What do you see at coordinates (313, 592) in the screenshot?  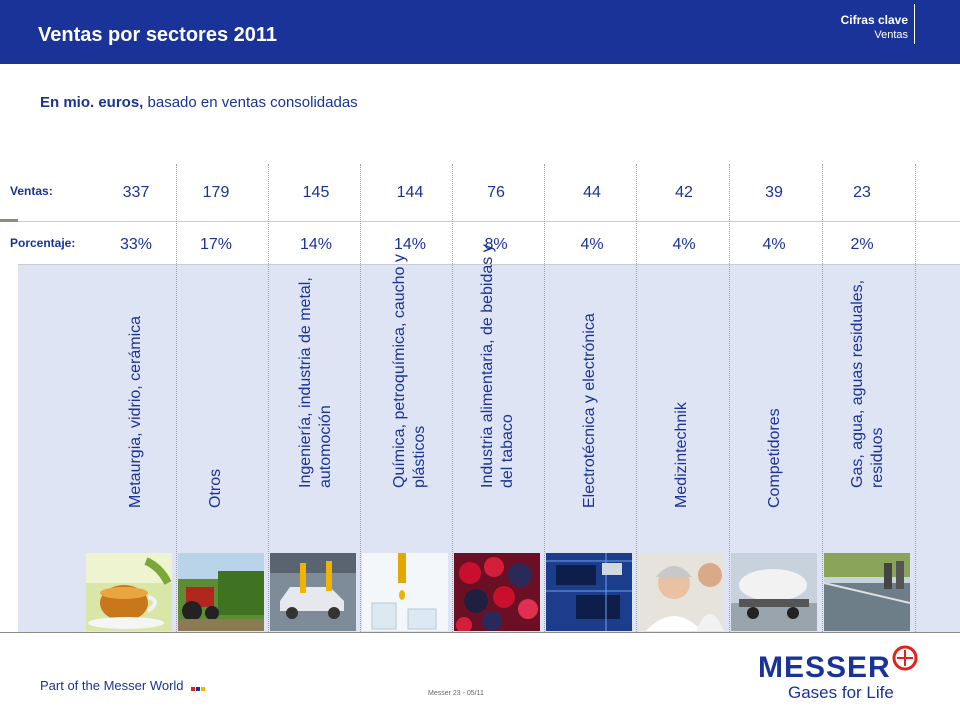 I see `car-factory-photo` at bounding box center [313, 592].